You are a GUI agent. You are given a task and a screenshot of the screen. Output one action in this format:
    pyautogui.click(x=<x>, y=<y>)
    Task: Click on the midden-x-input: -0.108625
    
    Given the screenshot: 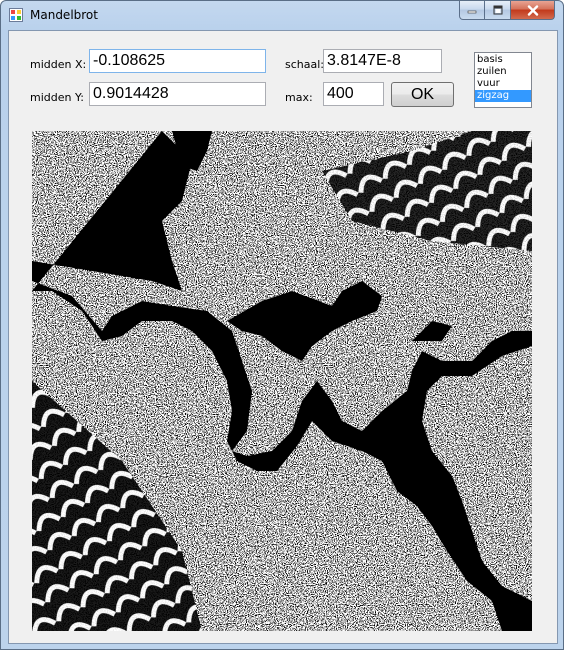 What is the action you would take?
    pyautogui.click(x=177, y=61)
    